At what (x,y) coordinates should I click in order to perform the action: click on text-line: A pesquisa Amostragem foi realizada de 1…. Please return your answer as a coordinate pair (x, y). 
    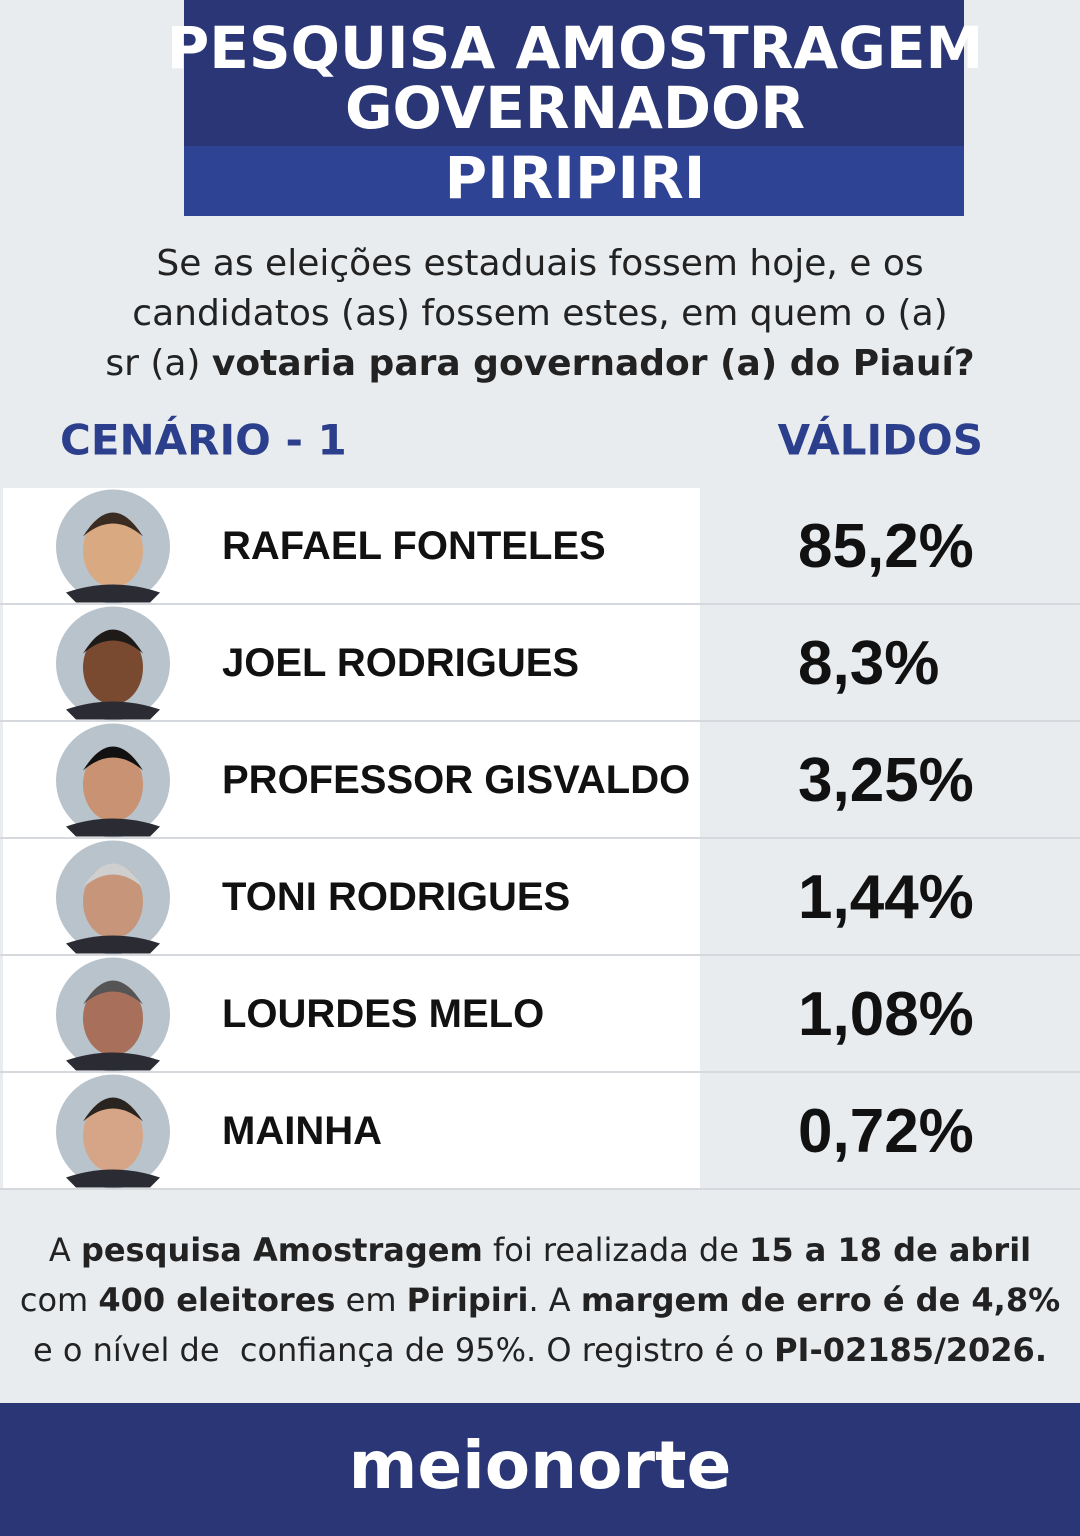
    Looking at the image, I should click on (540, 1250).